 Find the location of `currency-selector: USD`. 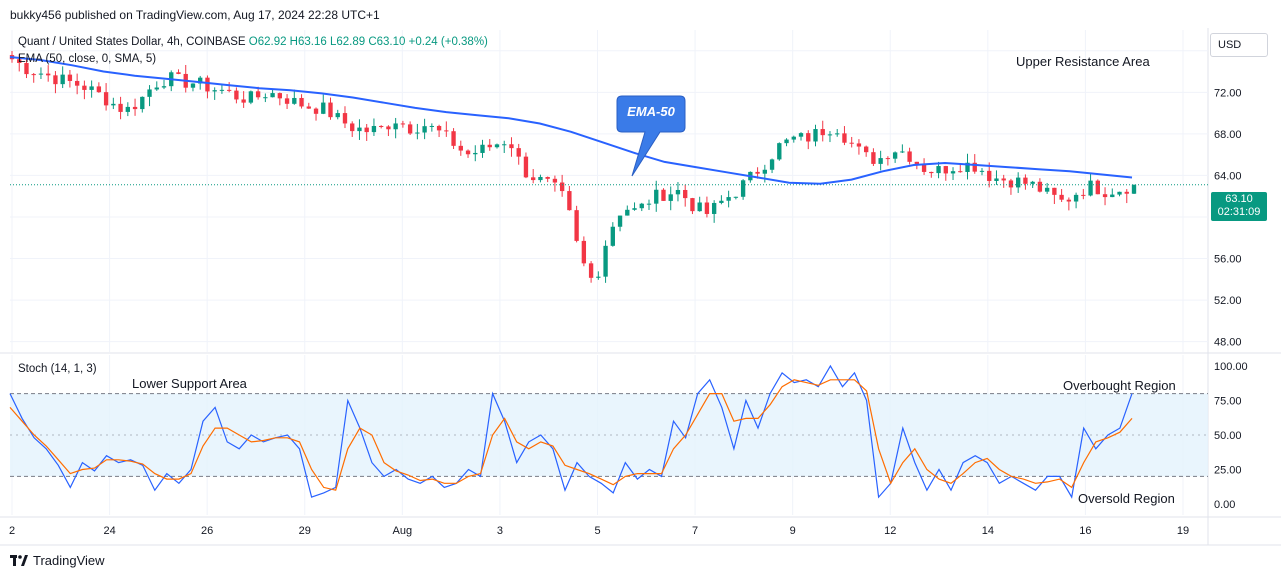

currency-selector: USD is located at coordinates (1239, 45).